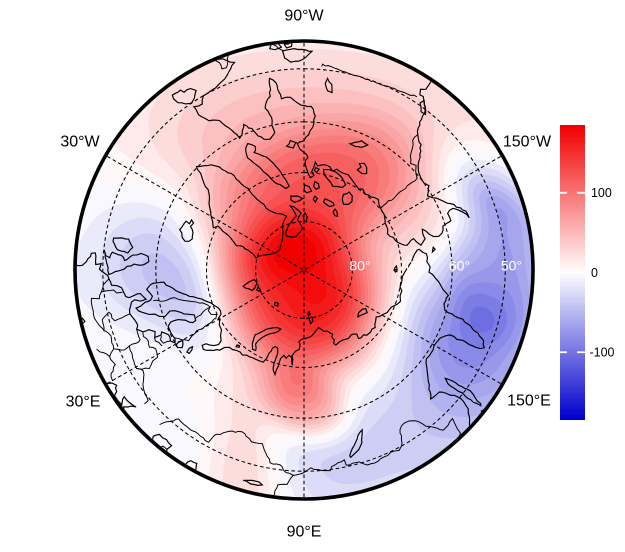  Describe the element at coordinates (527, 142) in the screenshot. I see `svg-text: 150°W` at that location.